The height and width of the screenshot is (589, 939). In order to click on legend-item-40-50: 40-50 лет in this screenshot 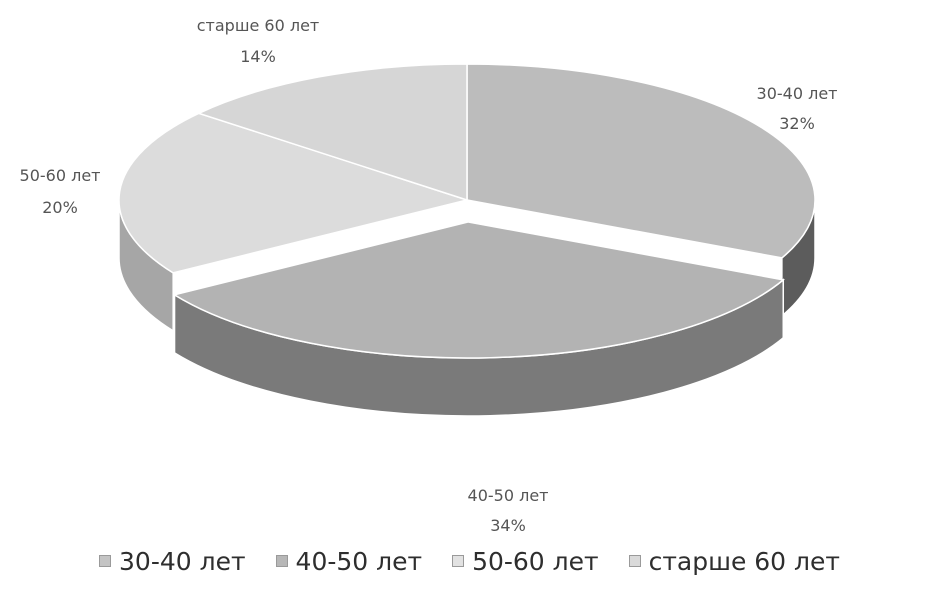, I will do `click(349, 561)`.